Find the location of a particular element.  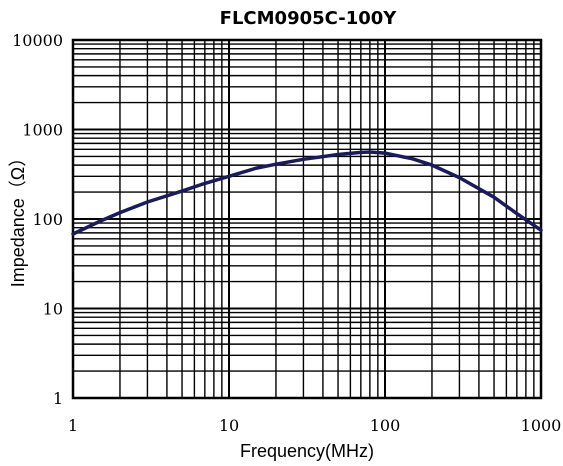

y-tick-label: 10000 is located at coordinates (37, 40).